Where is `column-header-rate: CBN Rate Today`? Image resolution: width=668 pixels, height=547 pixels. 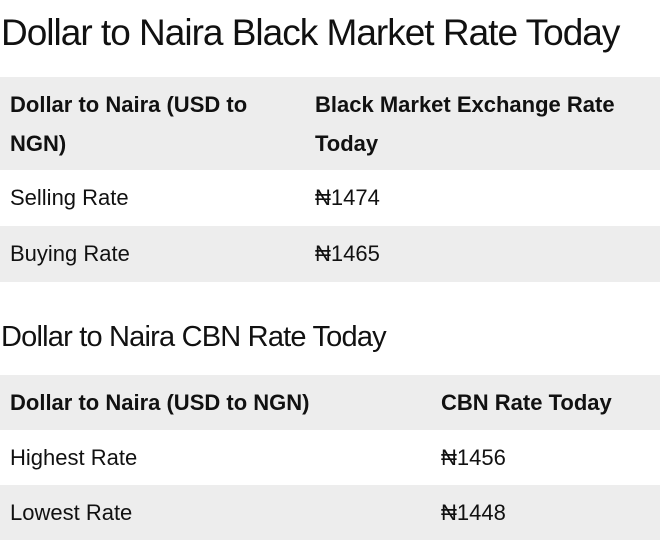 column-header-rate: CBN Rate Today is located at coordinates (526, 402).